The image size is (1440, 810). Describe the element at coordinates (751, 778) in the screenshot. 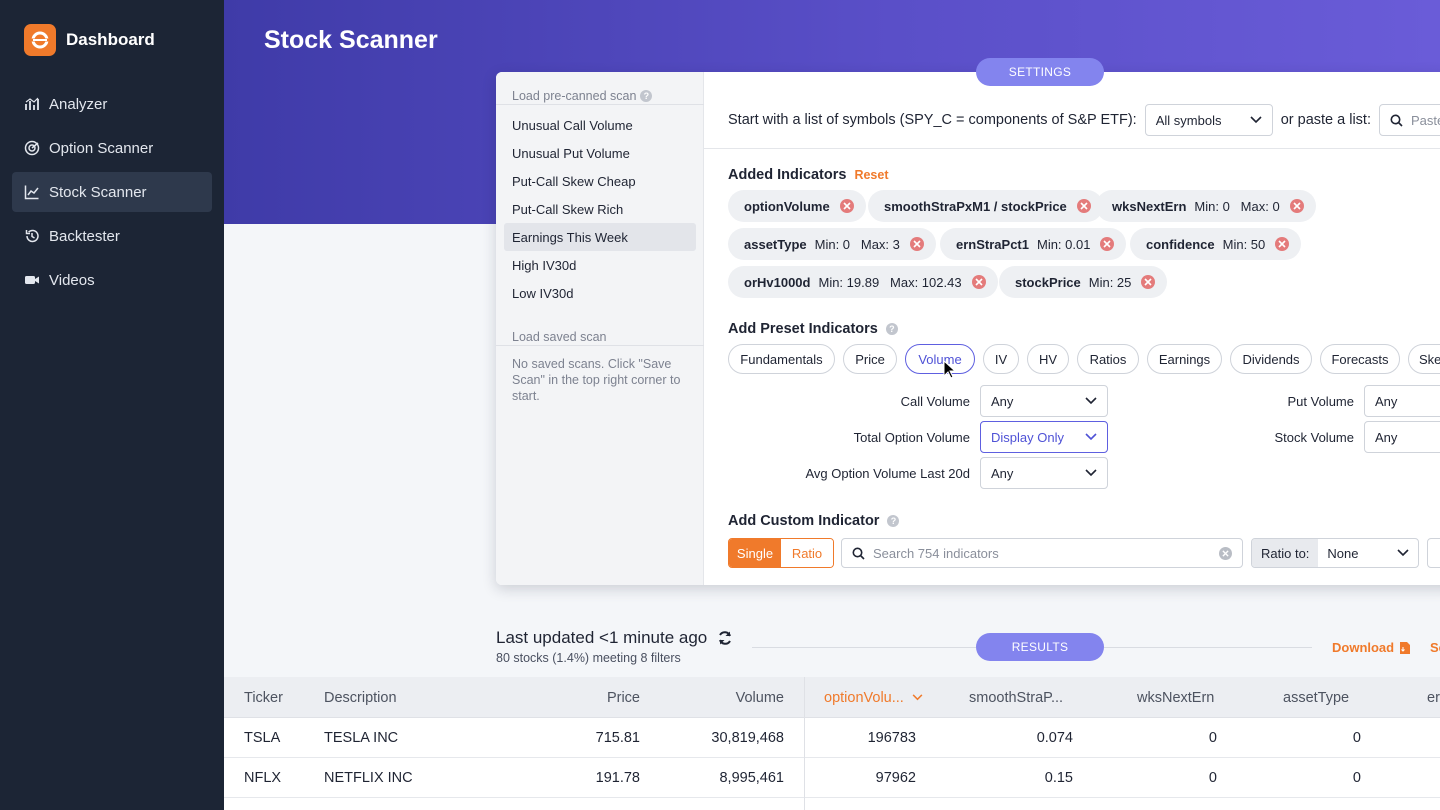

I see `cell-volume: 8,995,461` at that location.